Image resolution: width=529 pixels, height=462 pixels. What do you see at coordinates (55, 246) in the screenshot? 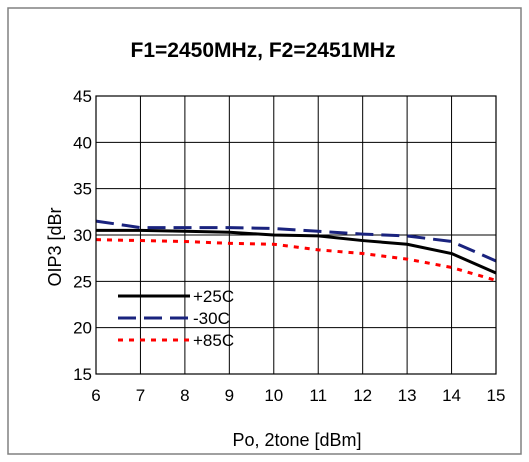
I see `y-axis-label: OIP3 [dBr` at bounding box center [55, 246].